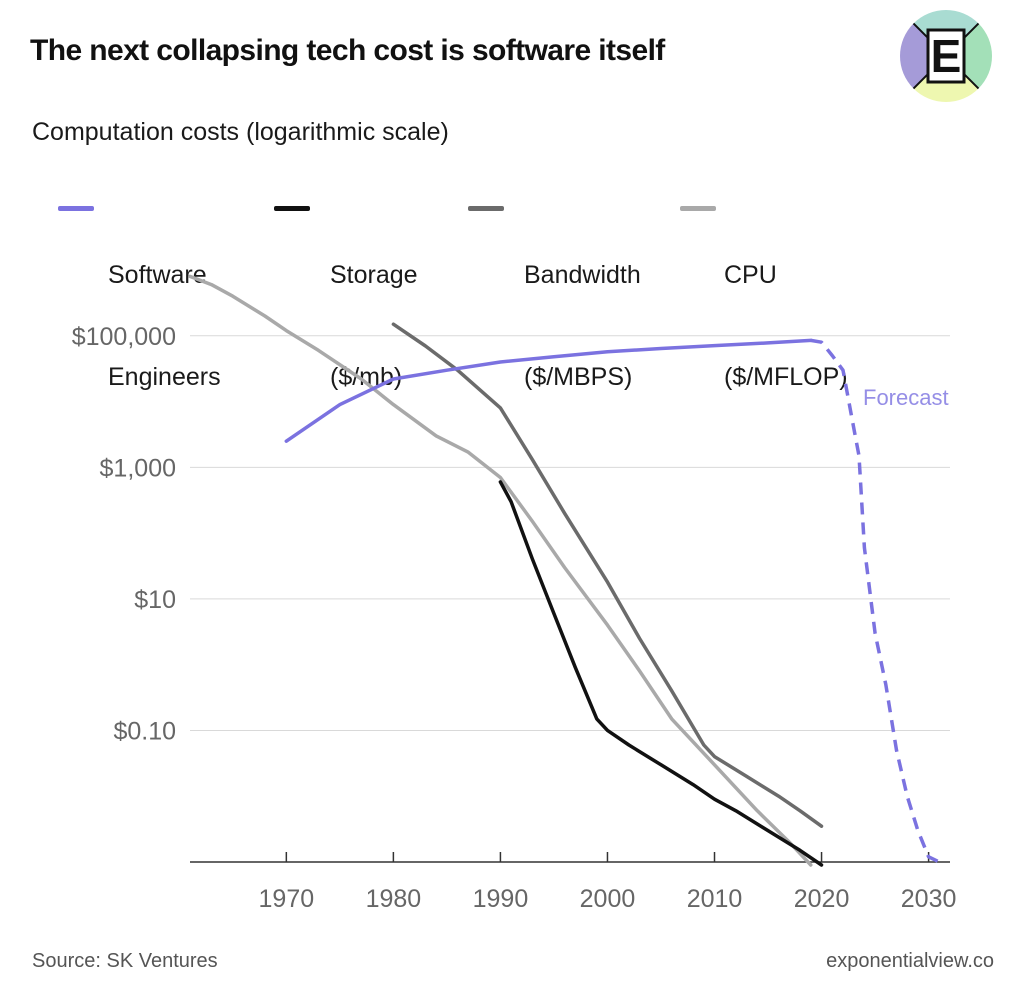 This screenshot has height=1005, width=1024. What do you see at coordinates (698, 208) in the screenshot?
I see `legend-swatch-cpu` at bounding box center [698, 208].